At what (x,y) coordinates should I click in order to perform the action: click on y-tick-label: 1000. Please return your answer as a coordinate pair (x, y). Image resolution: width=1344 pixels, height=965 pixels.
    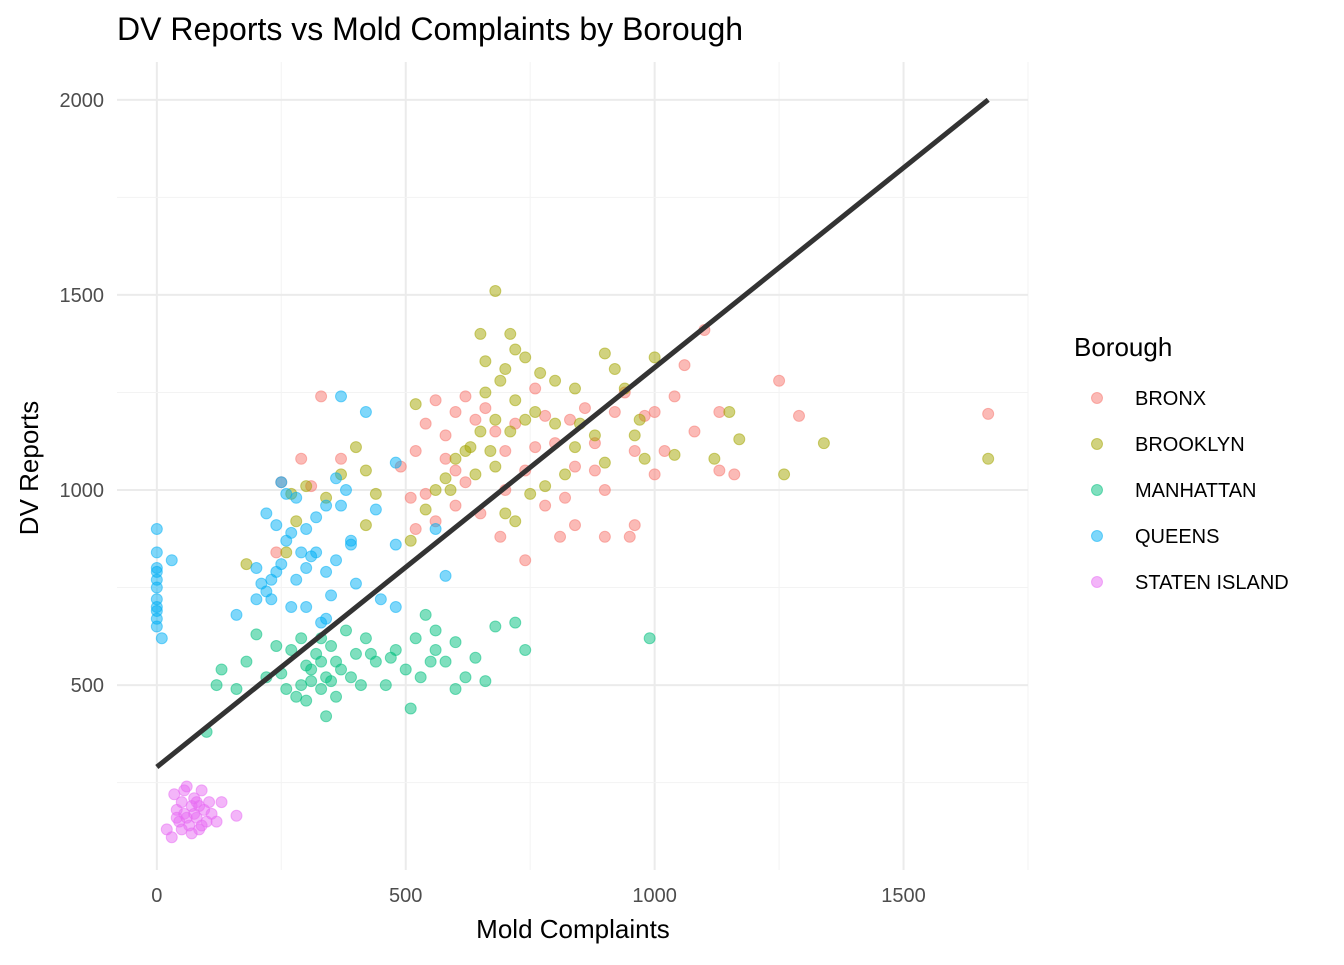
    Looking at the image, I should click on (82, 491).